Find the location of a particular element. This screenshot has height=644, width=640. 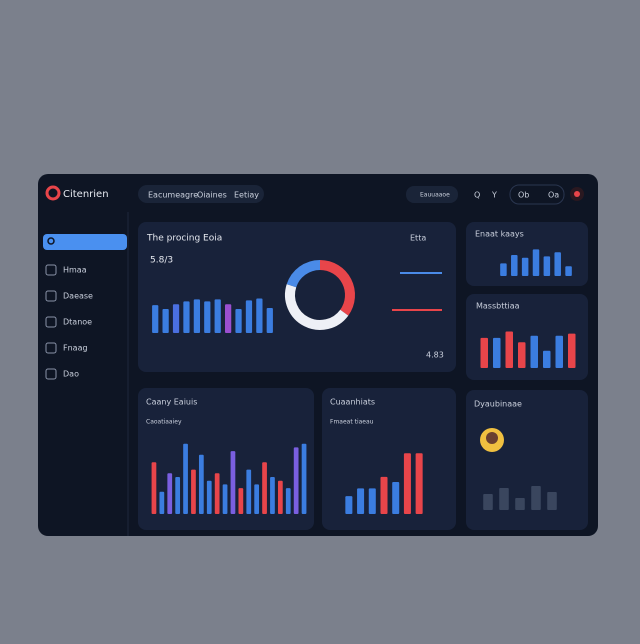

total: 4.83 is located at coordinates (435, 355).